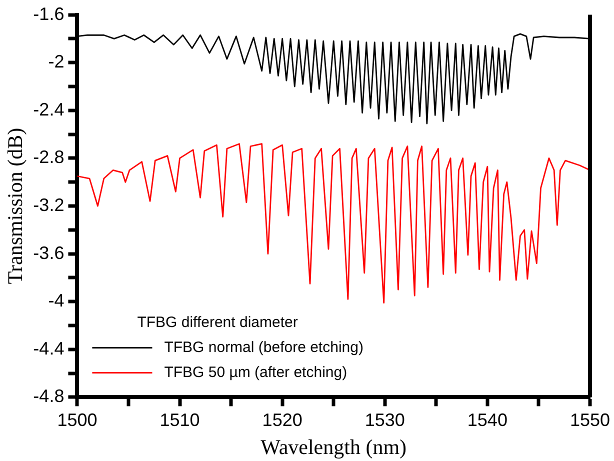 The width and height of the screenshot is (614, 461). I want to click on y-tick-label: -2.4, so click(48, 109).